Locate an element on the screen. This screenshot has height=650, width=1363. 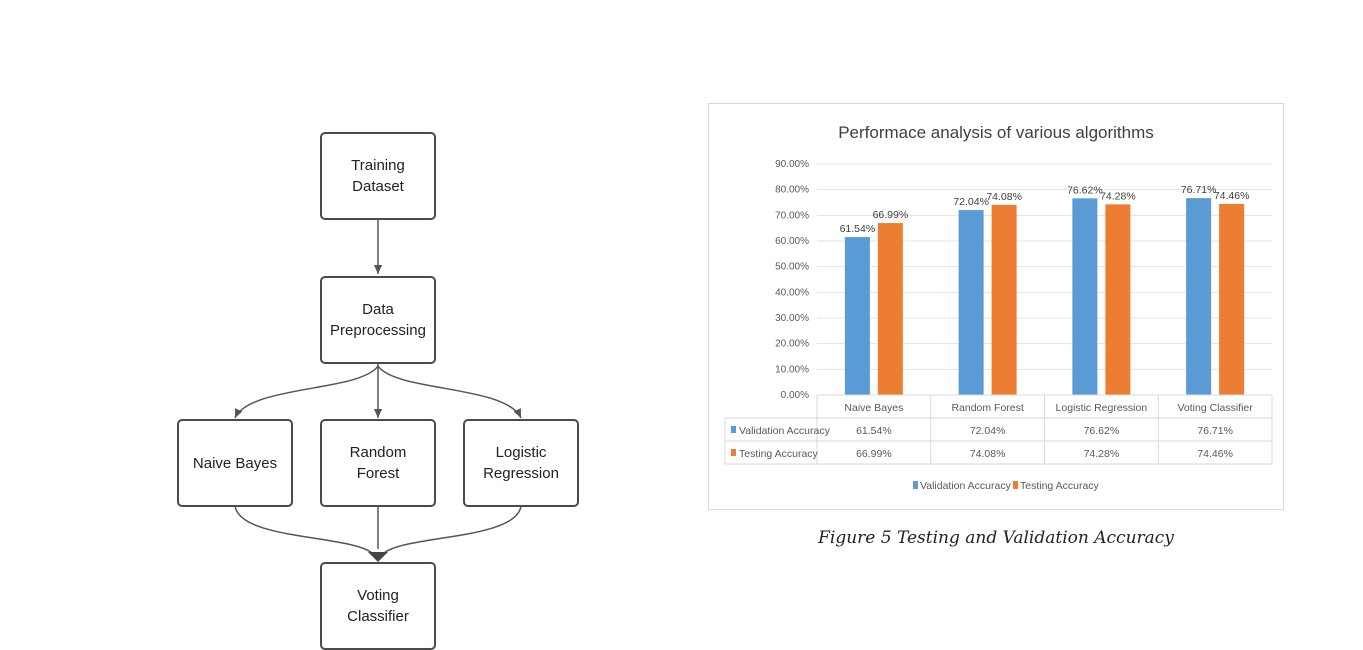
table-series-name: Validation Accuracy is located at coordinates (785, 431).